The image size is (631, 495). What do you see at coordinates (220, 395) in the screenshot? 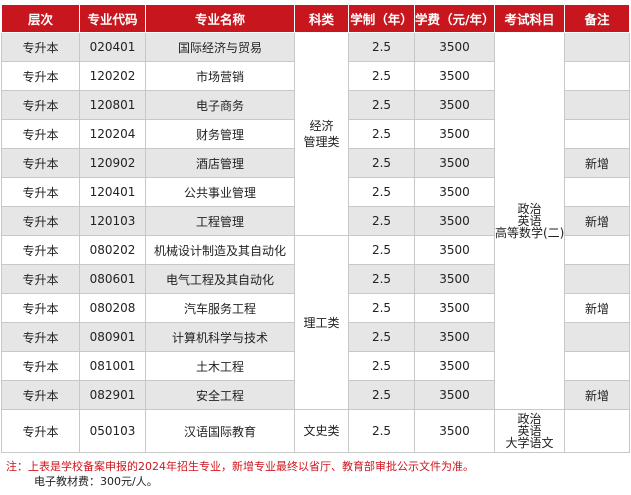
I see `name-cell: 安全工程` at bounding box center [220, 395].